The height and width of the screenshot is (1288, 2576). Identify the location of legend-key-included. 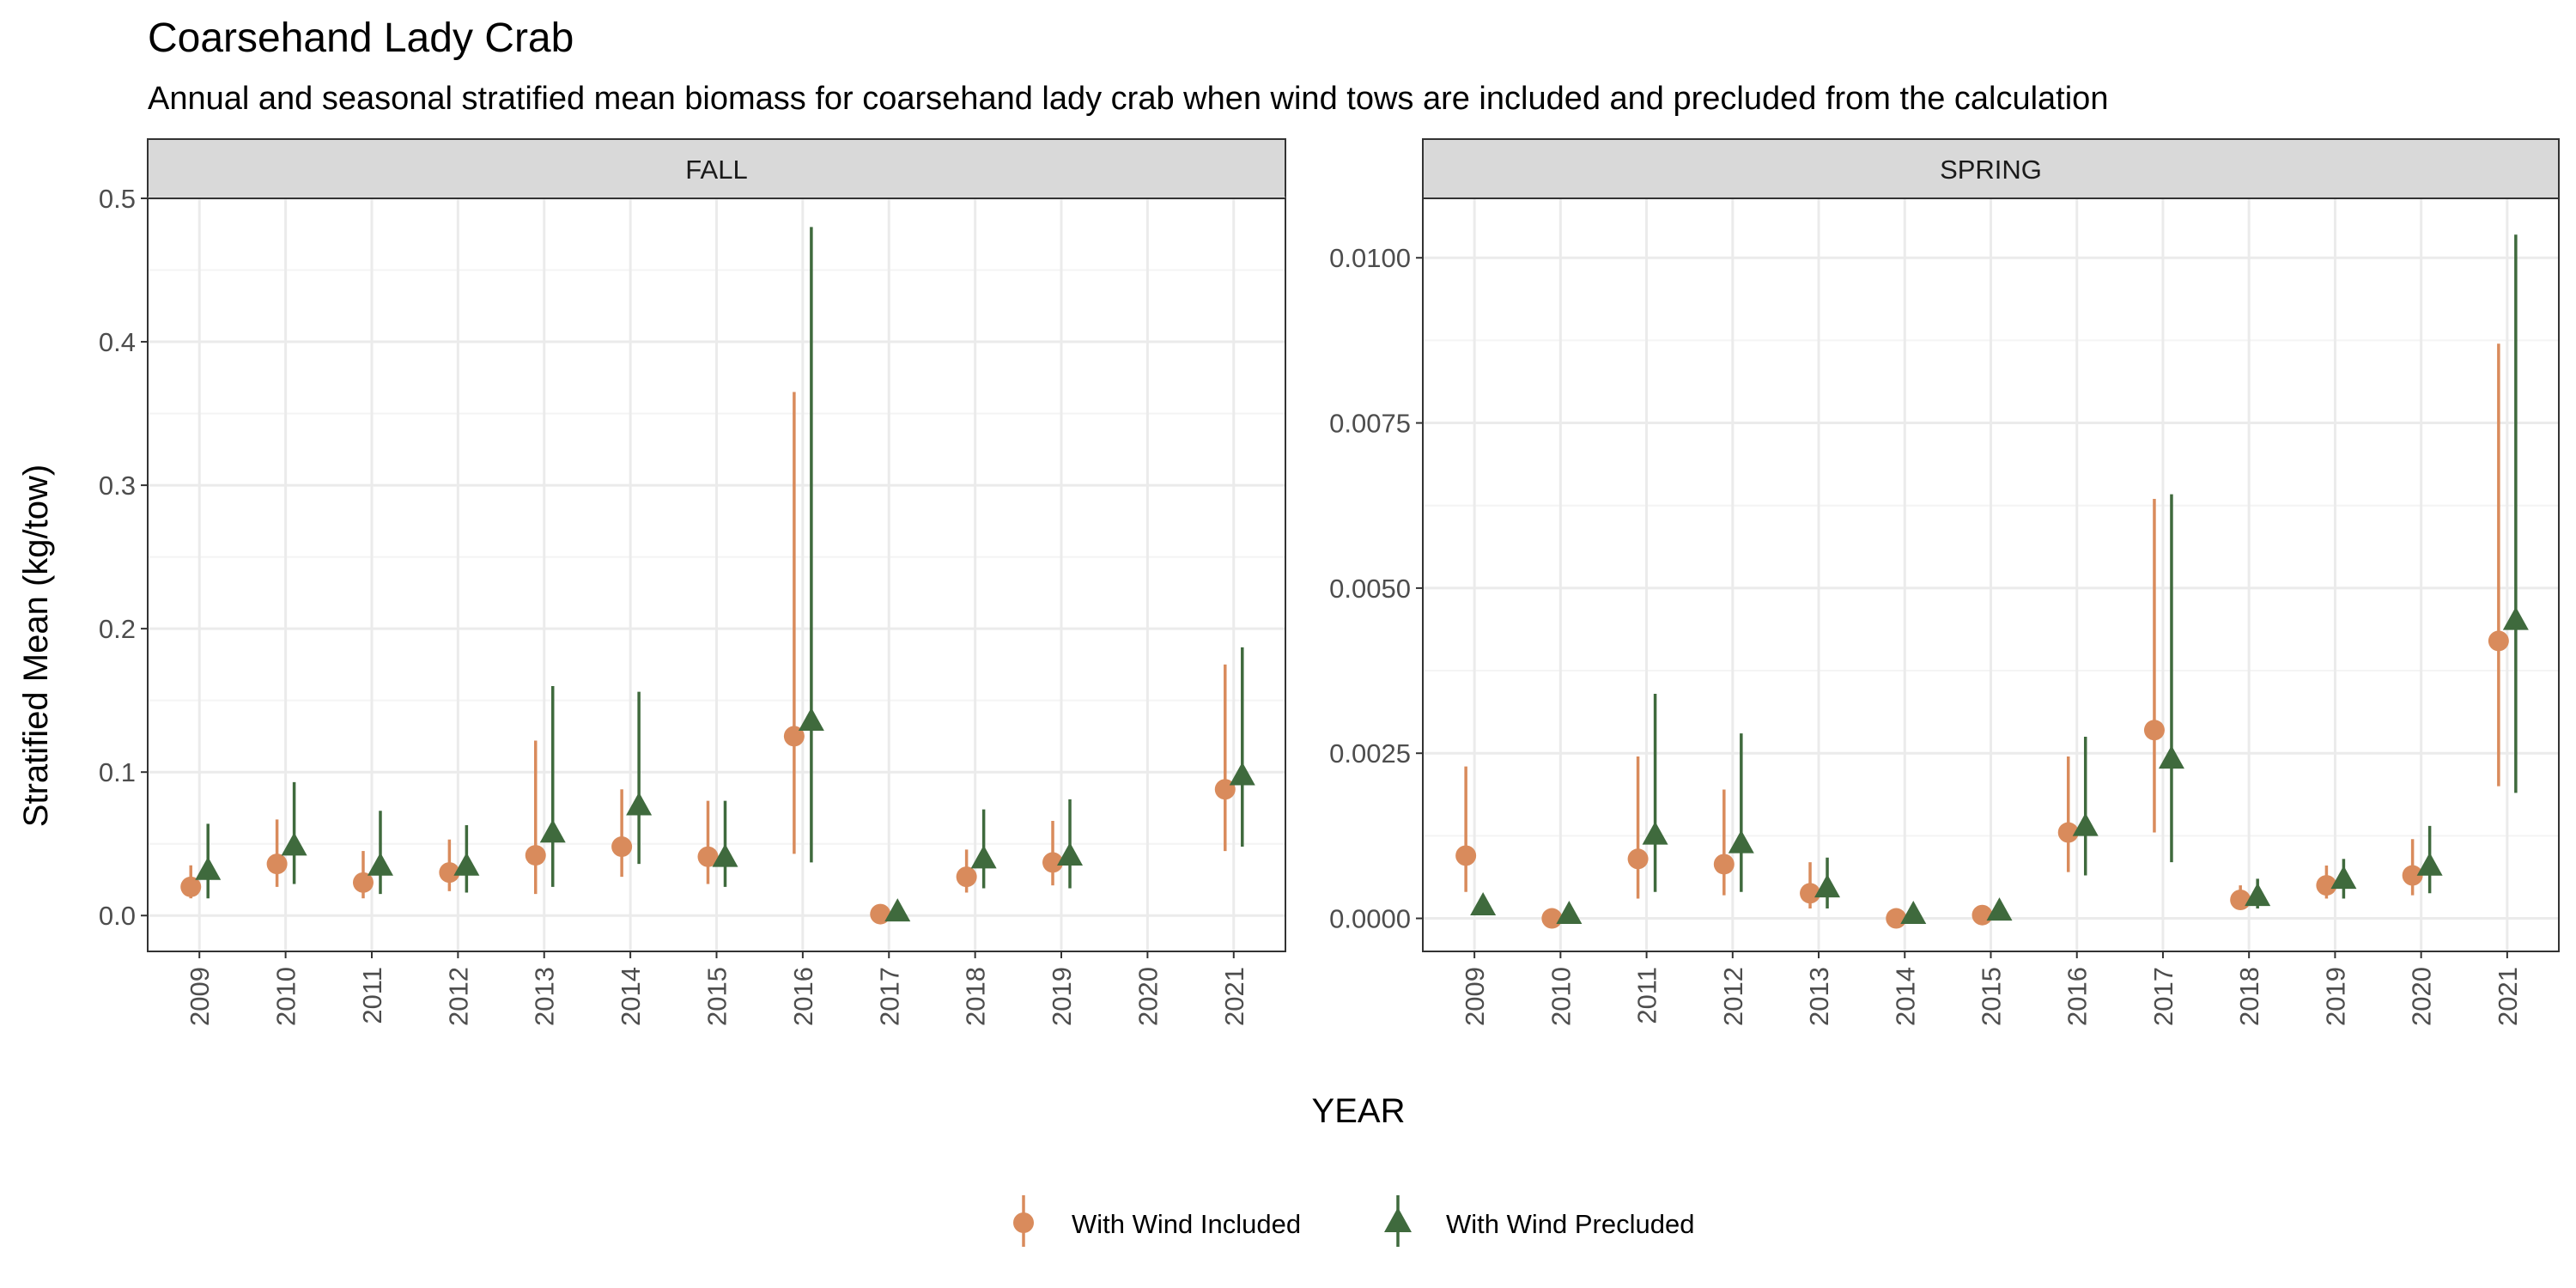
(1024, 1221).